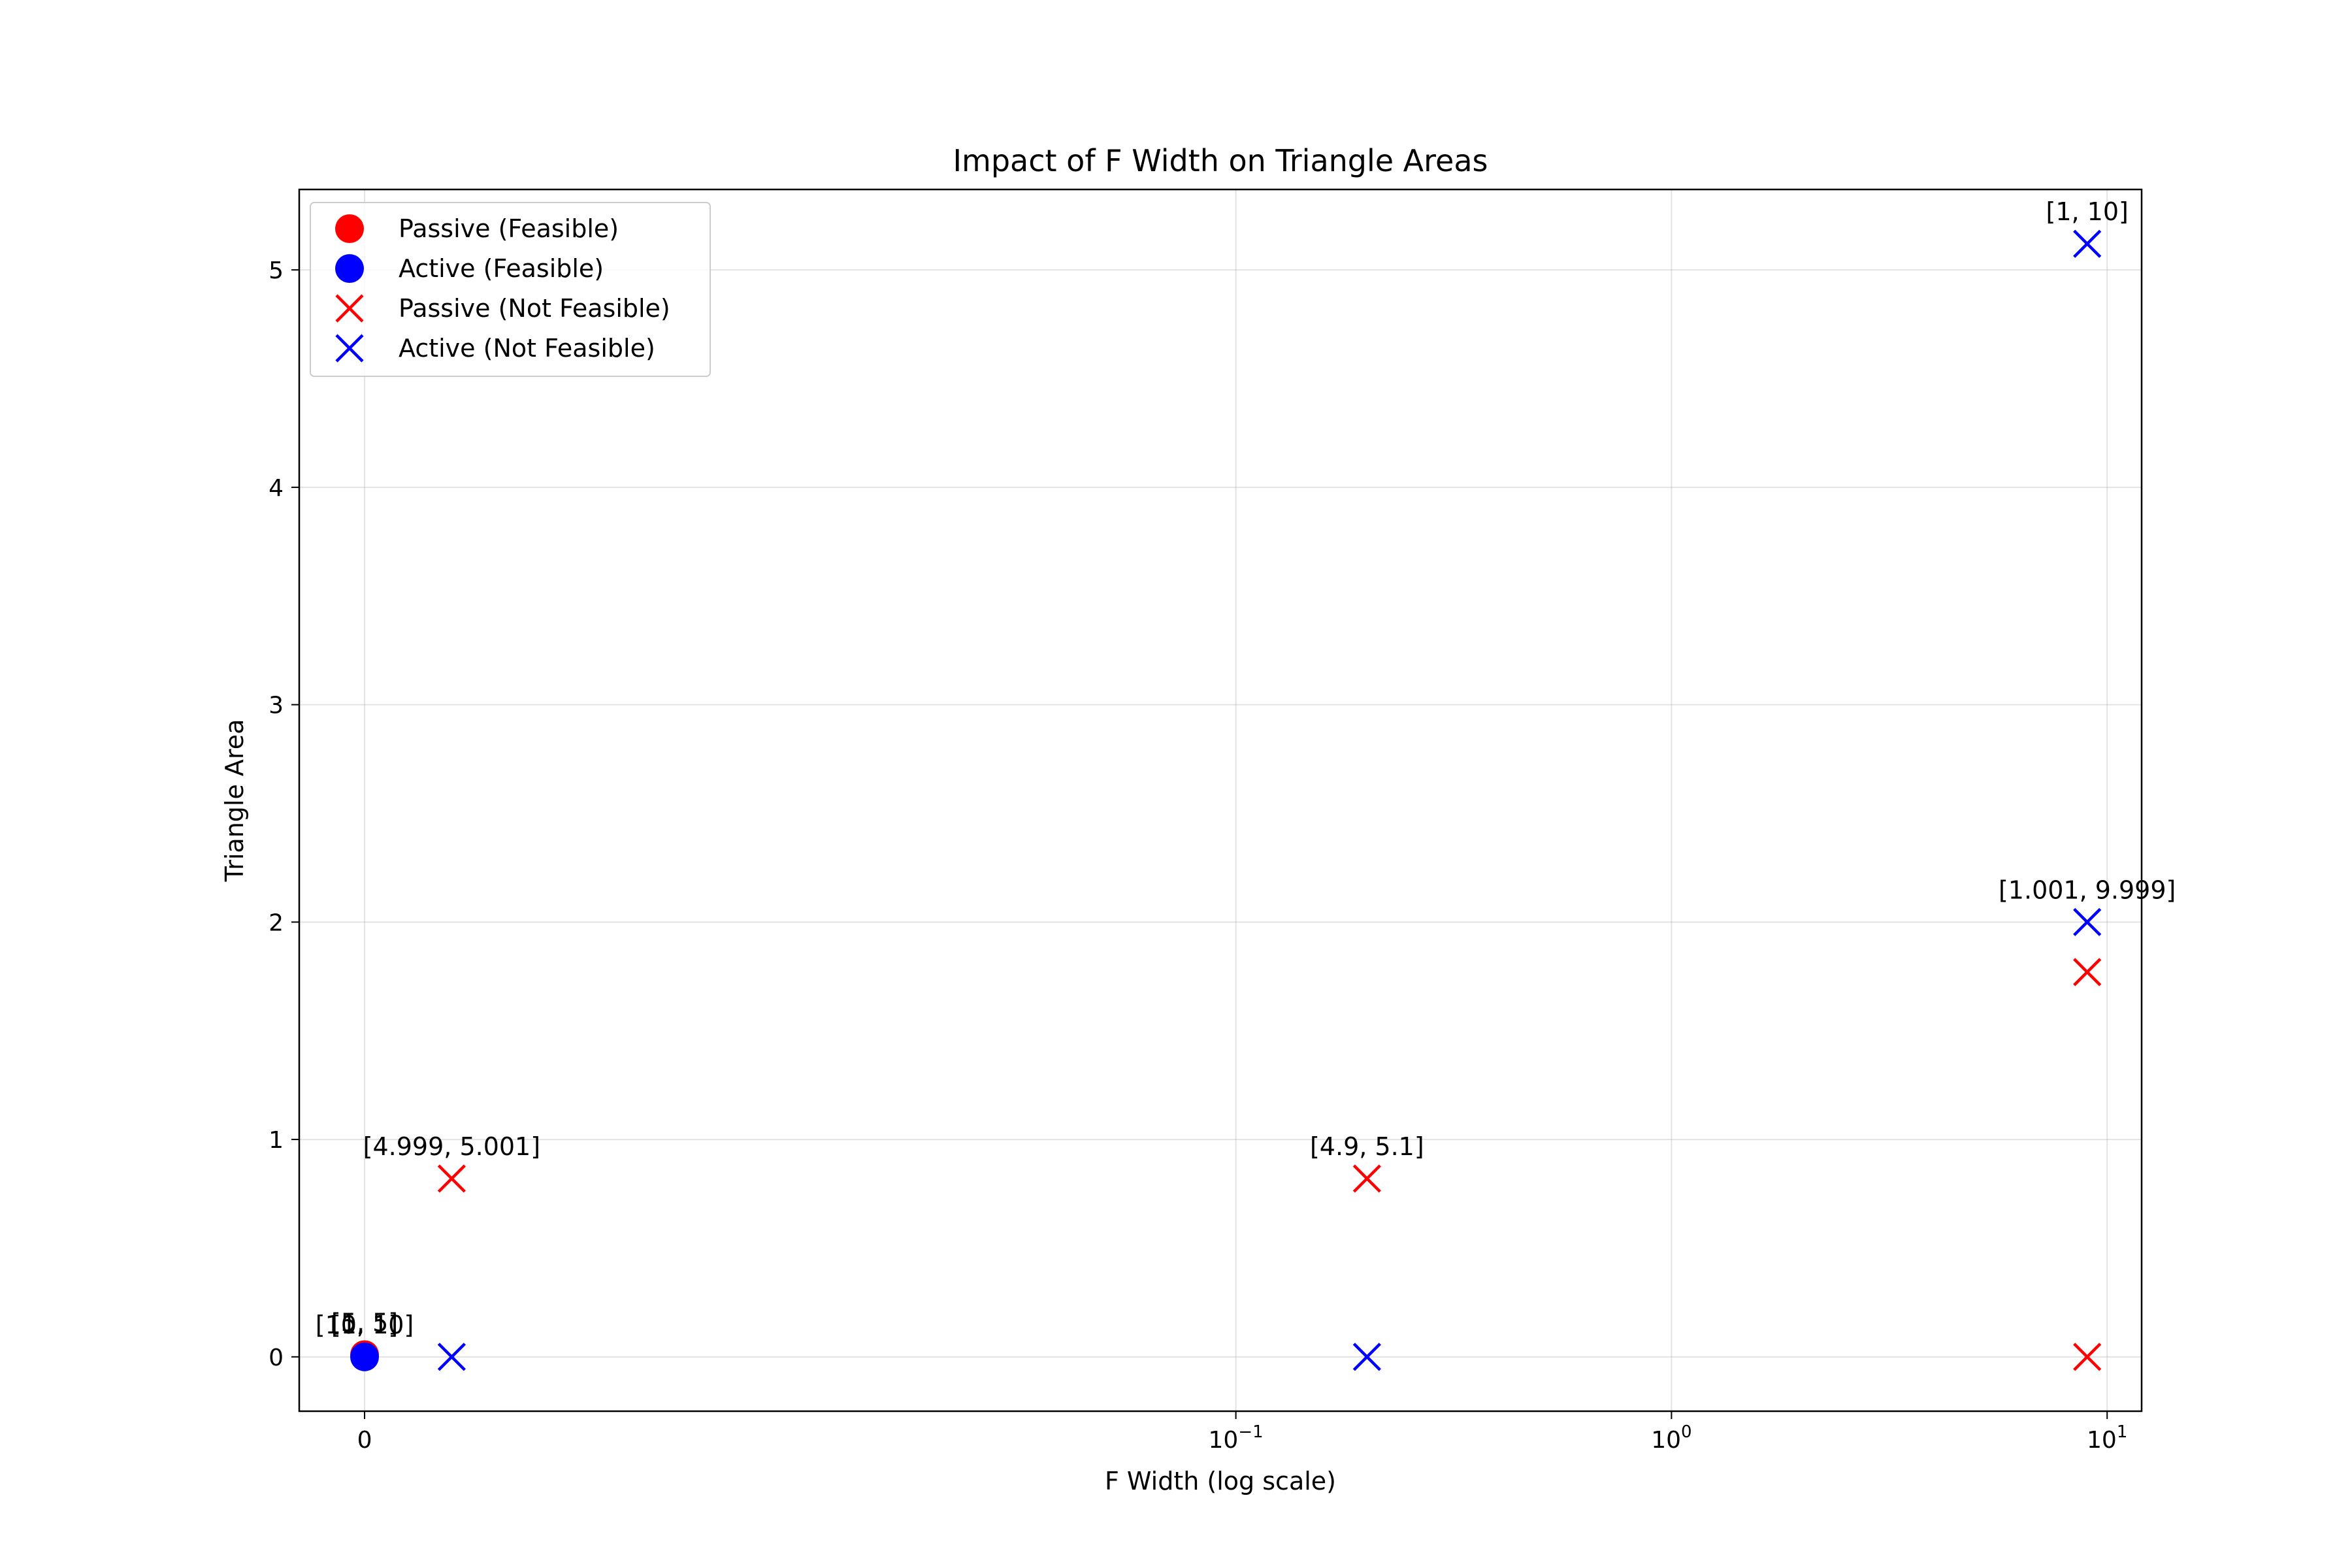 Image resolution: width=2352 pixels, height=1568 pixels. Describe the element at coordinates (276, 1140) in the screenshot. I see `y-tick-label: 1` at that location.